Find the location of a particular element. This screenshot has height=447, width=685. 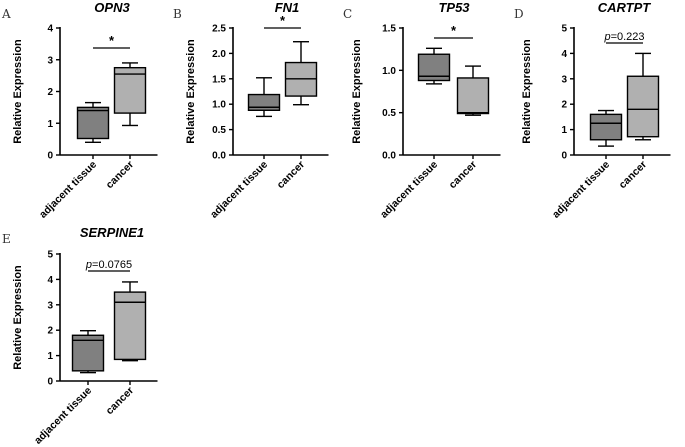

p-value: =0.223 is located at coordinates (628, 37).